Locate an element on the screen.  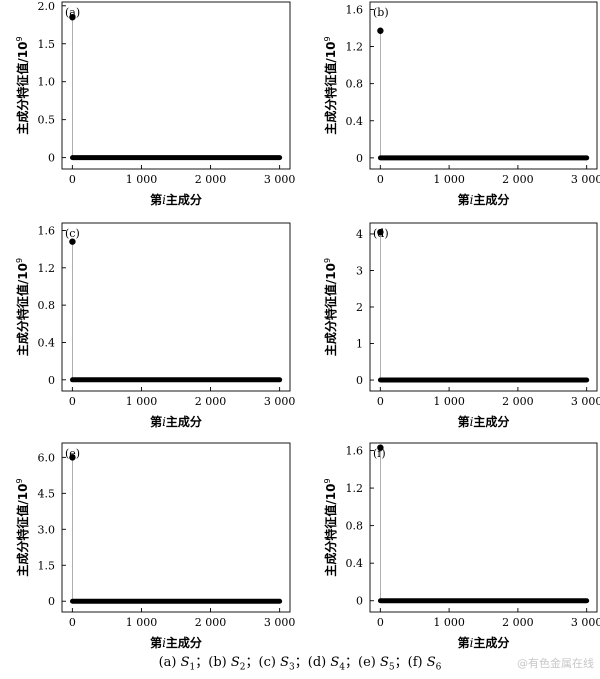
caption-label: (e) is located at coordinates (369, 662).